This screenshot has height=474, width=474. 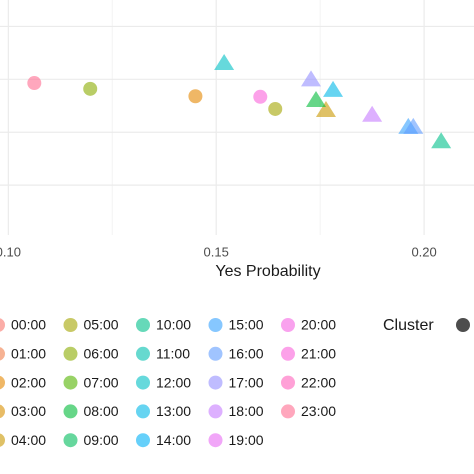 I want to click on legend-label: 22:00, so click(x=318, y=382).